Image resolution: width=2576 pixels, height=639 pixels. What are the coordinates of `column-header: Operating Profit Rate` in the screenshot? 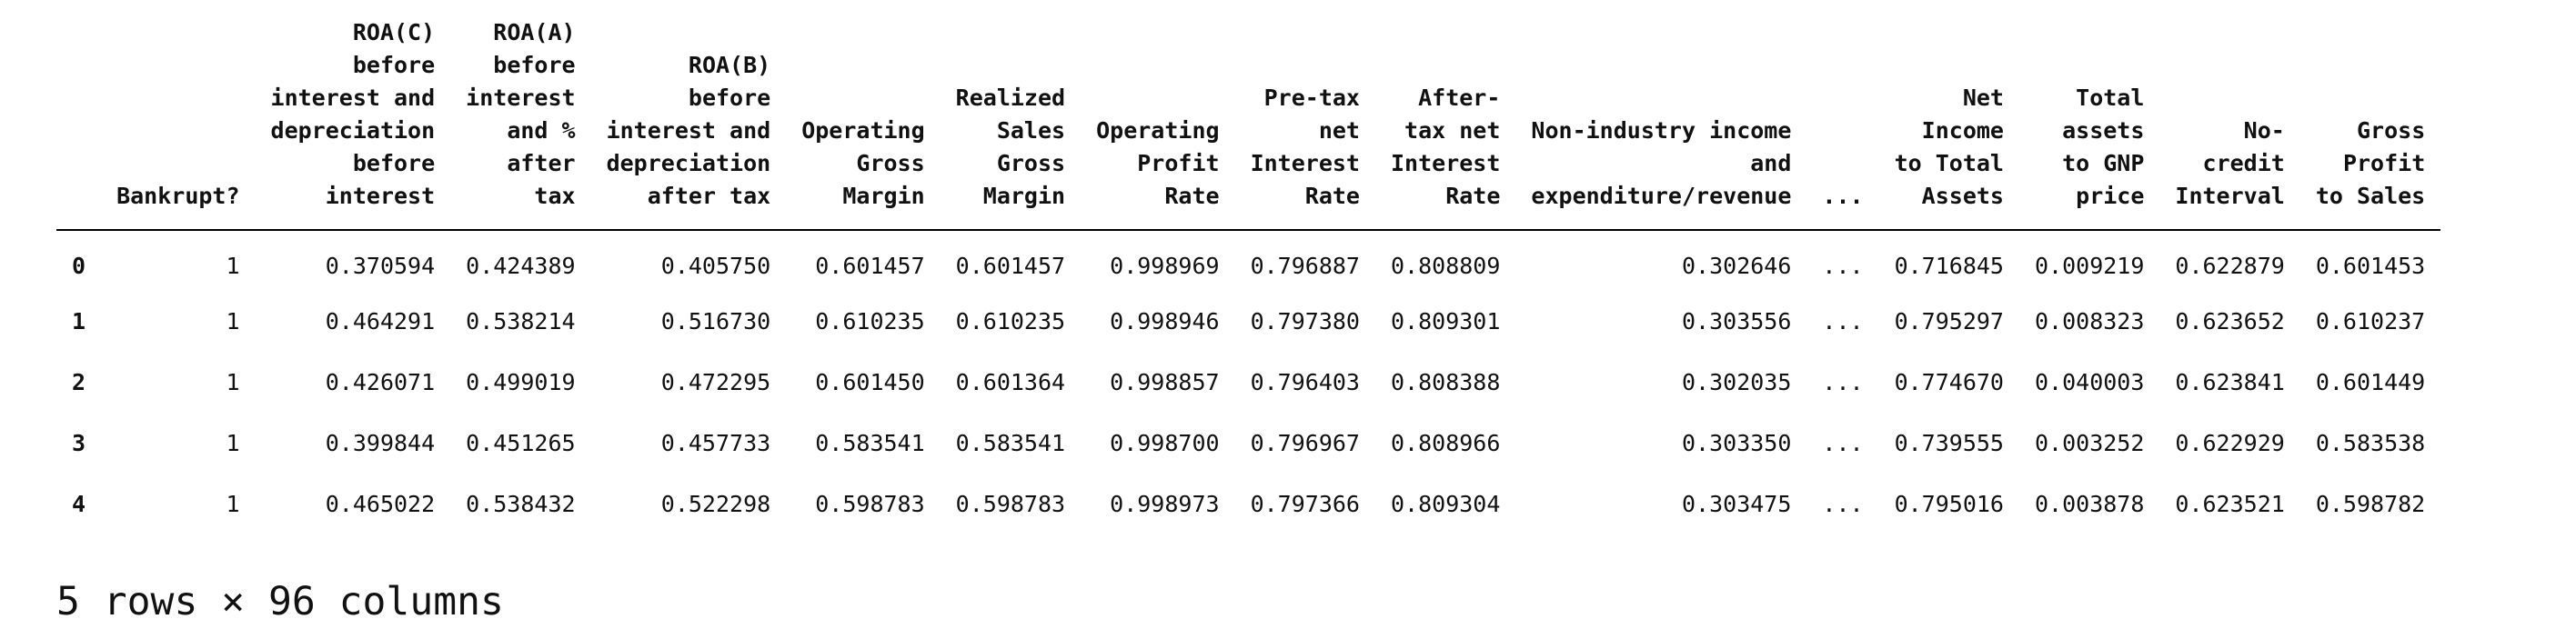 It's located at (1158, 123).